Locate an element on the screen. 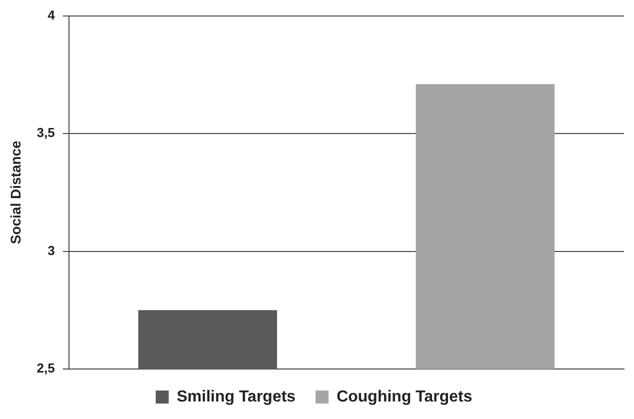 Image resolution: width=634 pixels, height=419 pixels. y-tick-label: 4 is located at coordinates (52, 14).